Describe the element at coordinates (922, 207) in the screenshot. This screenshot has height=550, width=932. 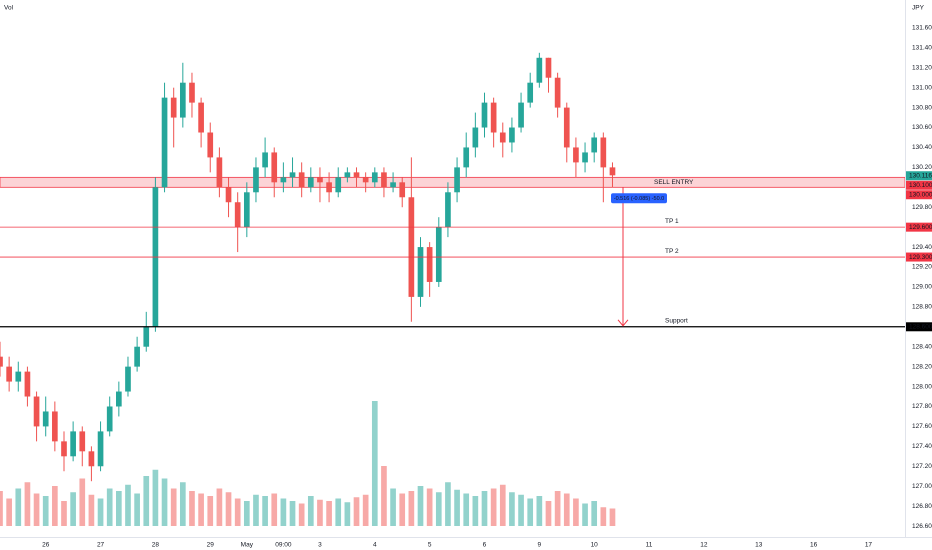
I see `y-tick-label: 129.800` at that location.